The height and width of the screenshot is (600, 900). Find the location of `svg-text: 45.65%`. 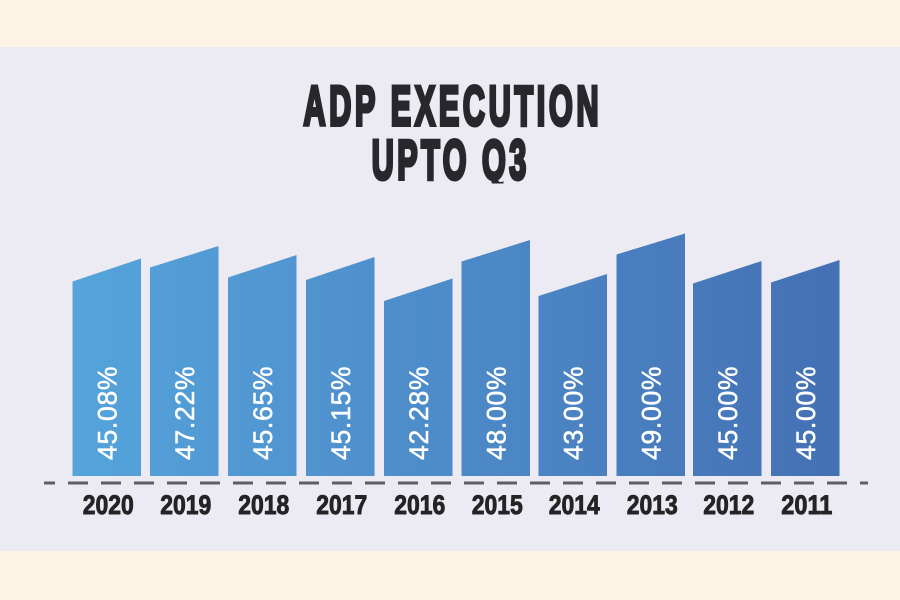

svg-text: 45.65% is located at coordinates (263, 414).